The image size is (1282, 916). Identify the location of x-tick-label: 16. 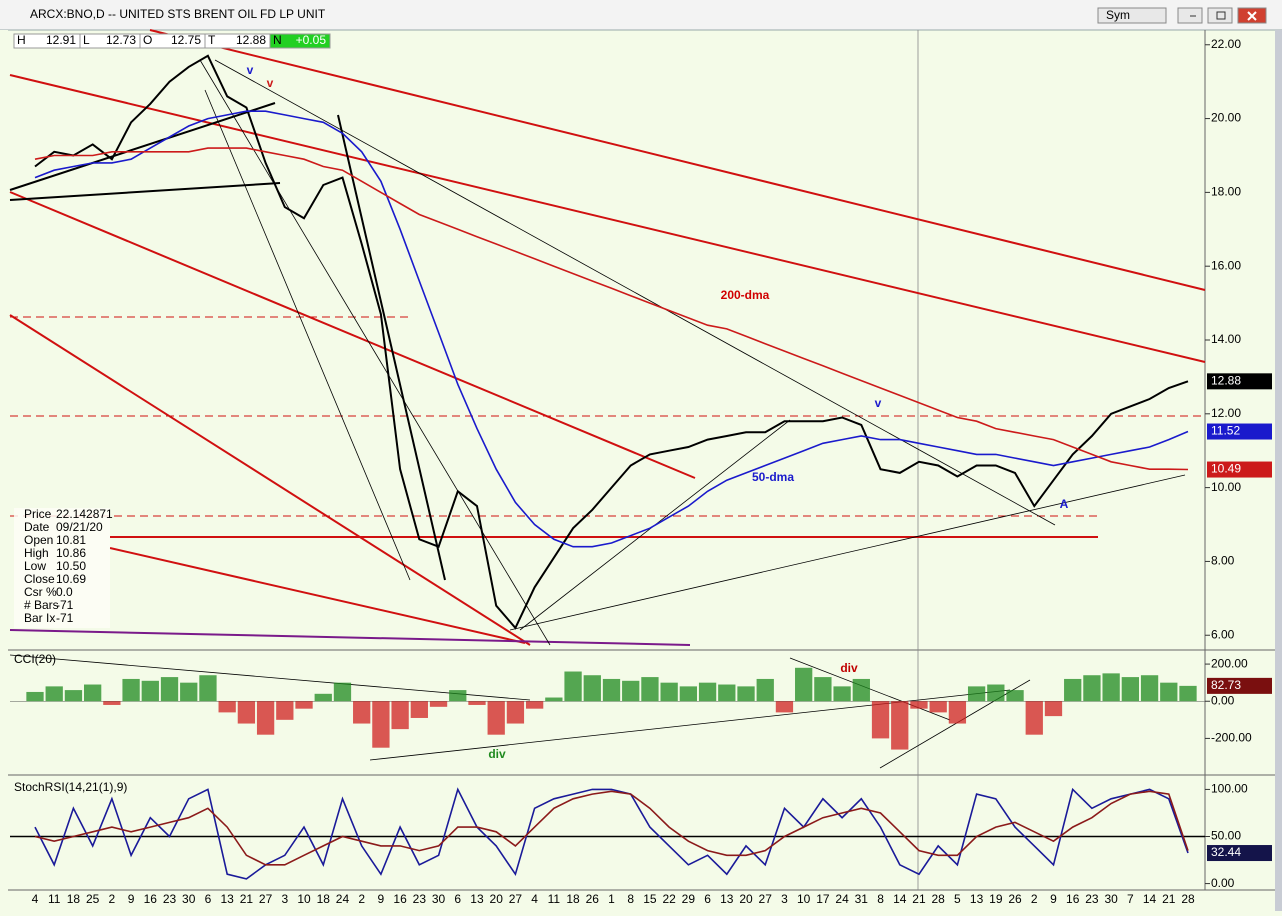
(1073, 899).